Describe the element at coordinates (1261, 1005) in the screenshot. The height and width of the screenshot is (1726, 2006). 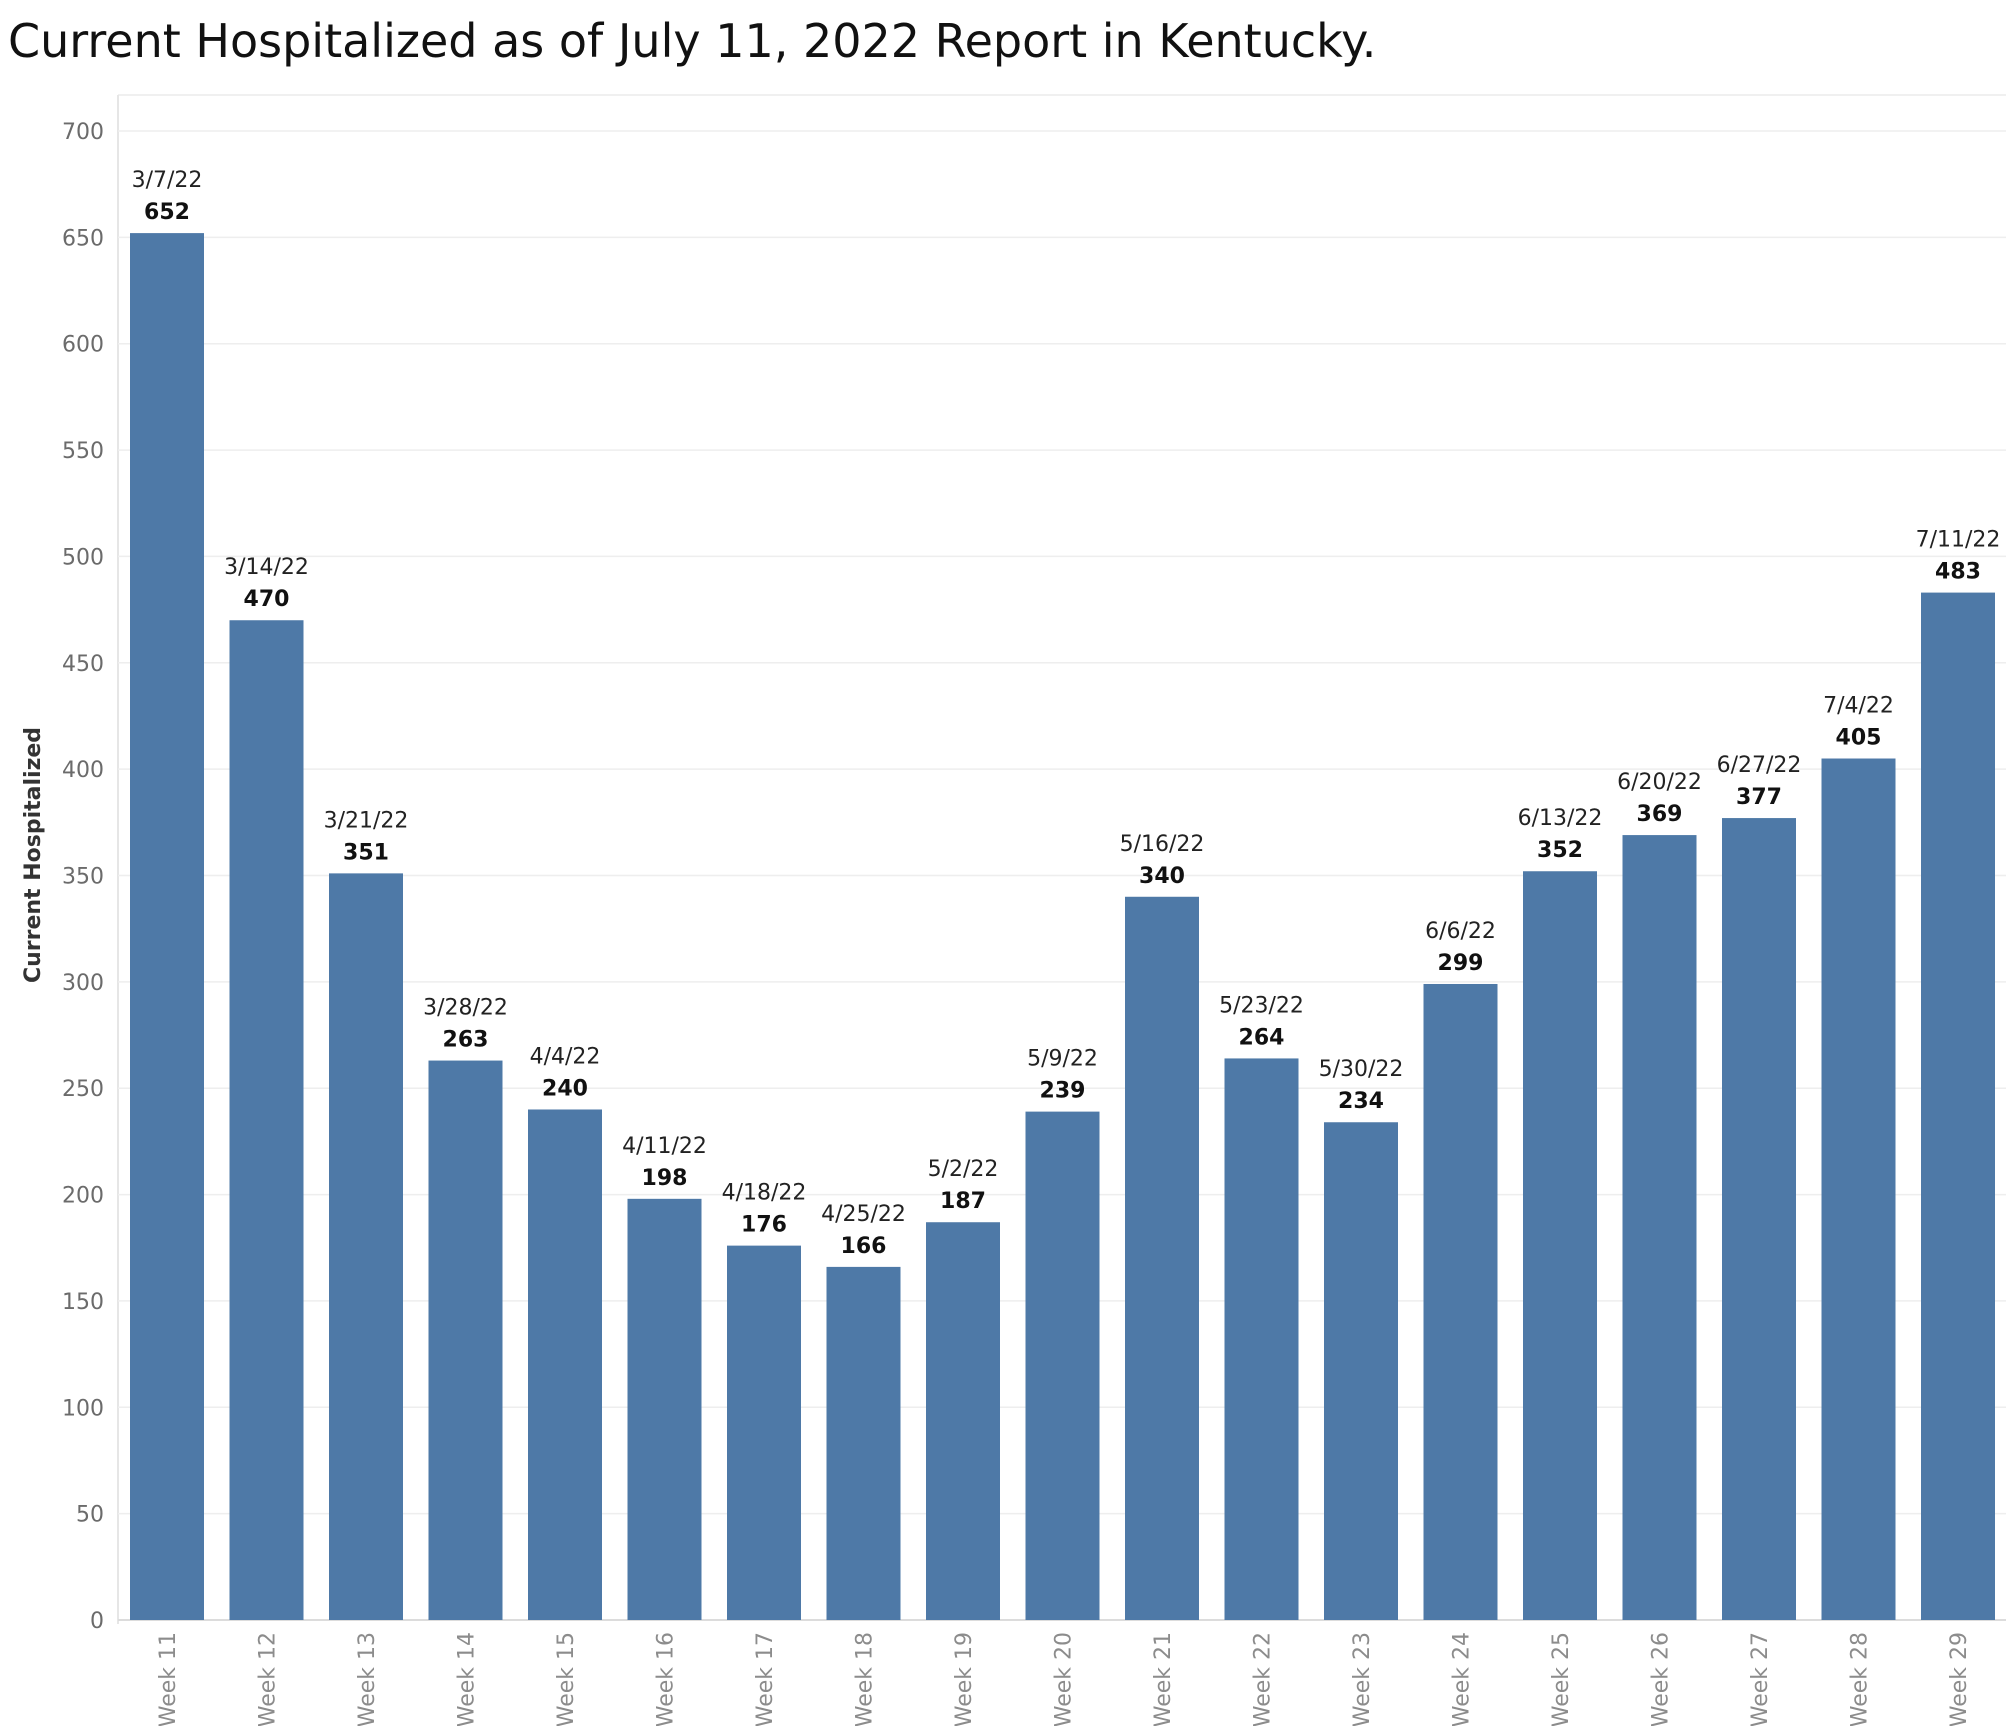
I see `bar-date-label: 5/23/22` at that location.